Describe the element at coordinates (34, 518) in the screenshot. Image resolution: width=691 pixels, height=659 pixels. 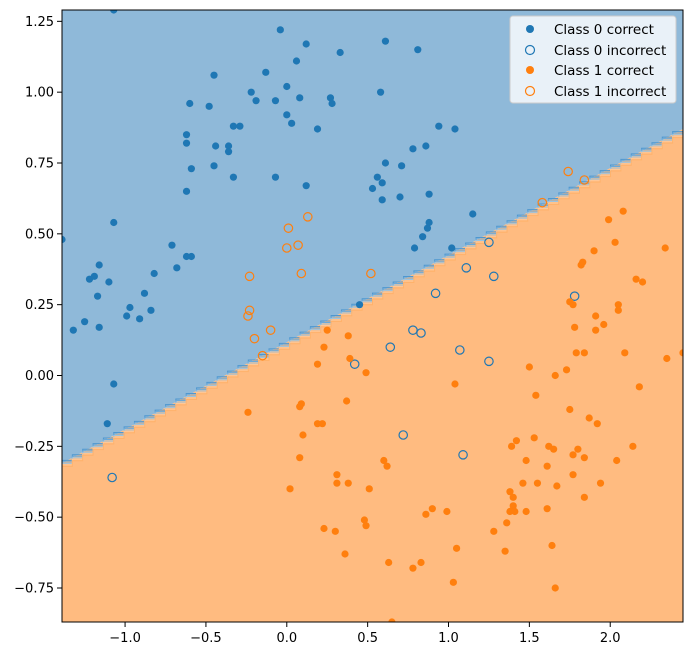
I see `y-tick-label: −0.50` at that location.